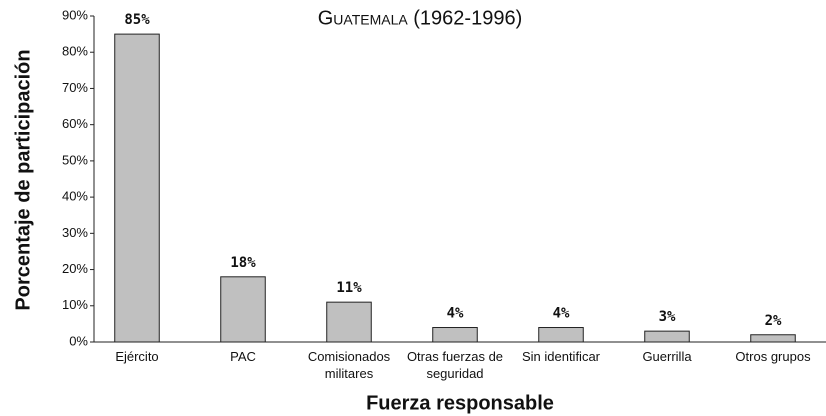  What do you see at coordinates (75, 304) in the screenshot?
I see `y-tick-label: 10%` at bounding box center [75, 304].